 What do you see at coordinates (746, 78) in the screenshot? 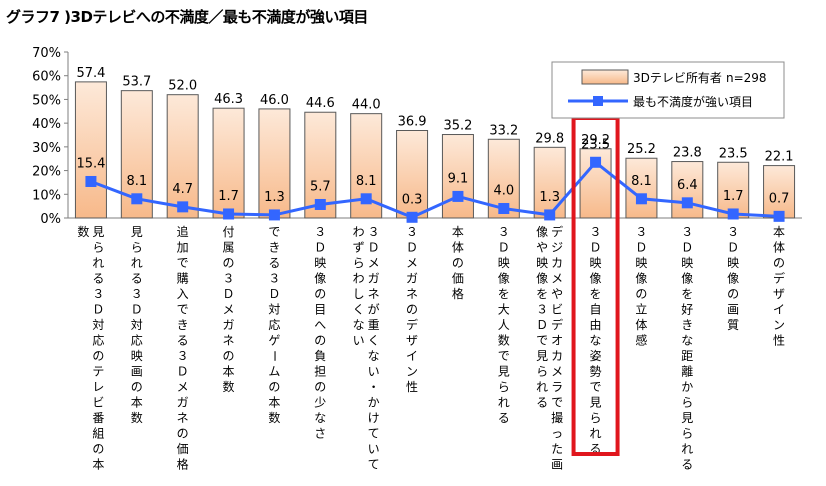
I see `legend-bar-note: n=298` at bounding box center [746, 78].